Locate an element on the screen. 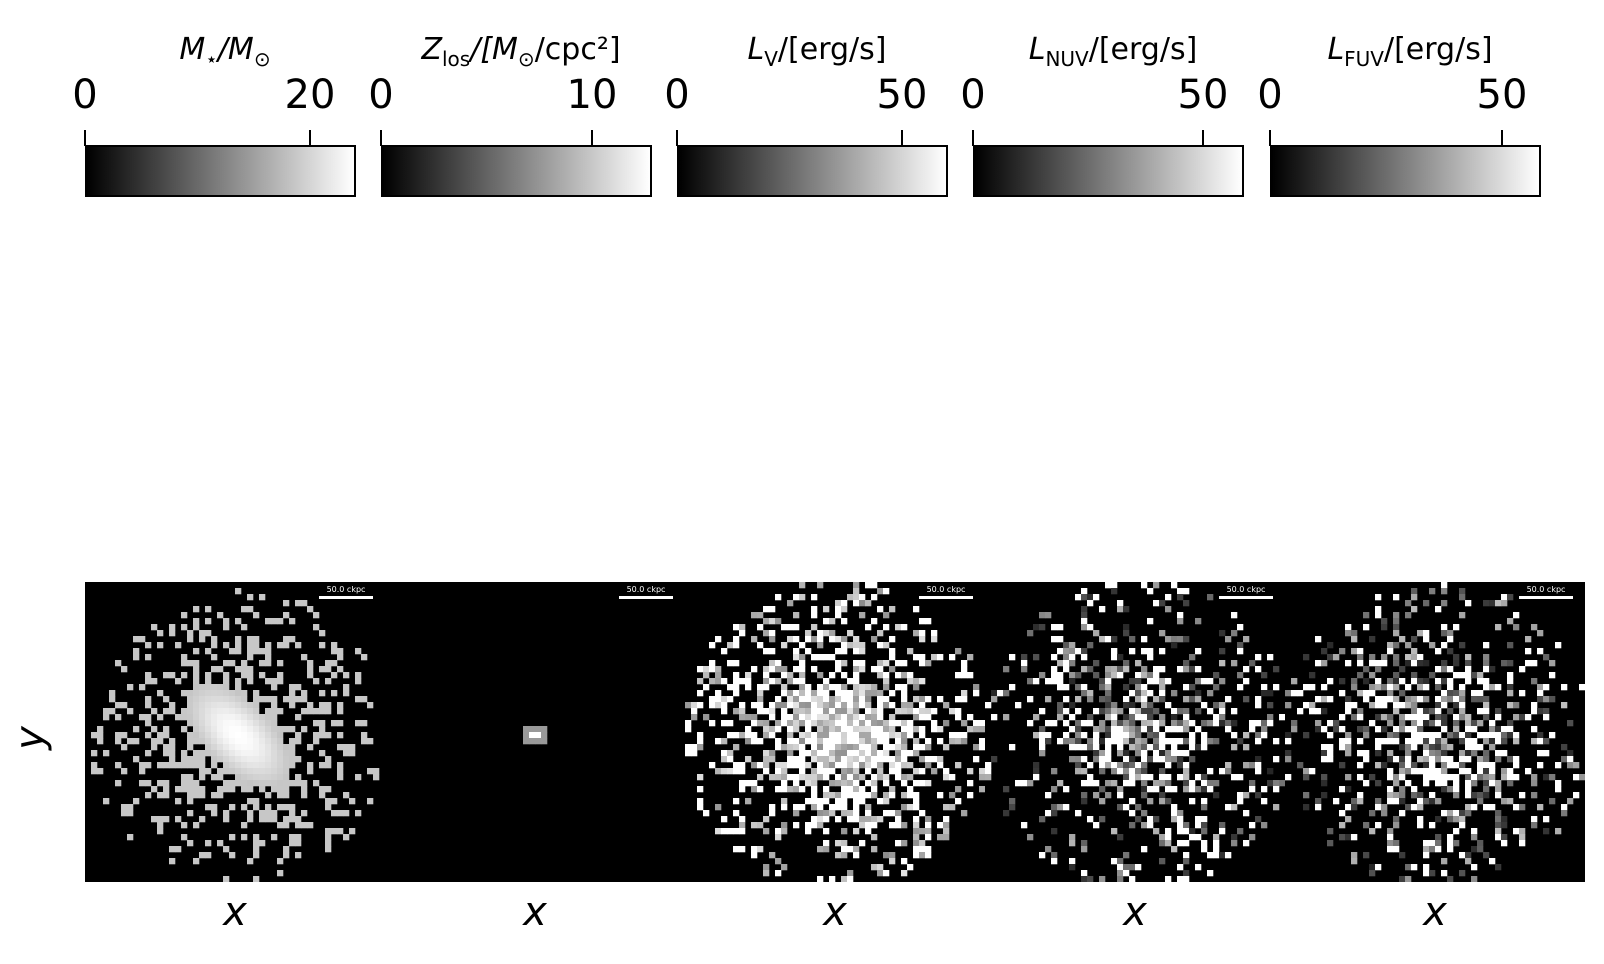 The height and width of the screenshot is (964, 1604). scale-bar: 50.0 ckpc is located at coordinates (1546, 592).